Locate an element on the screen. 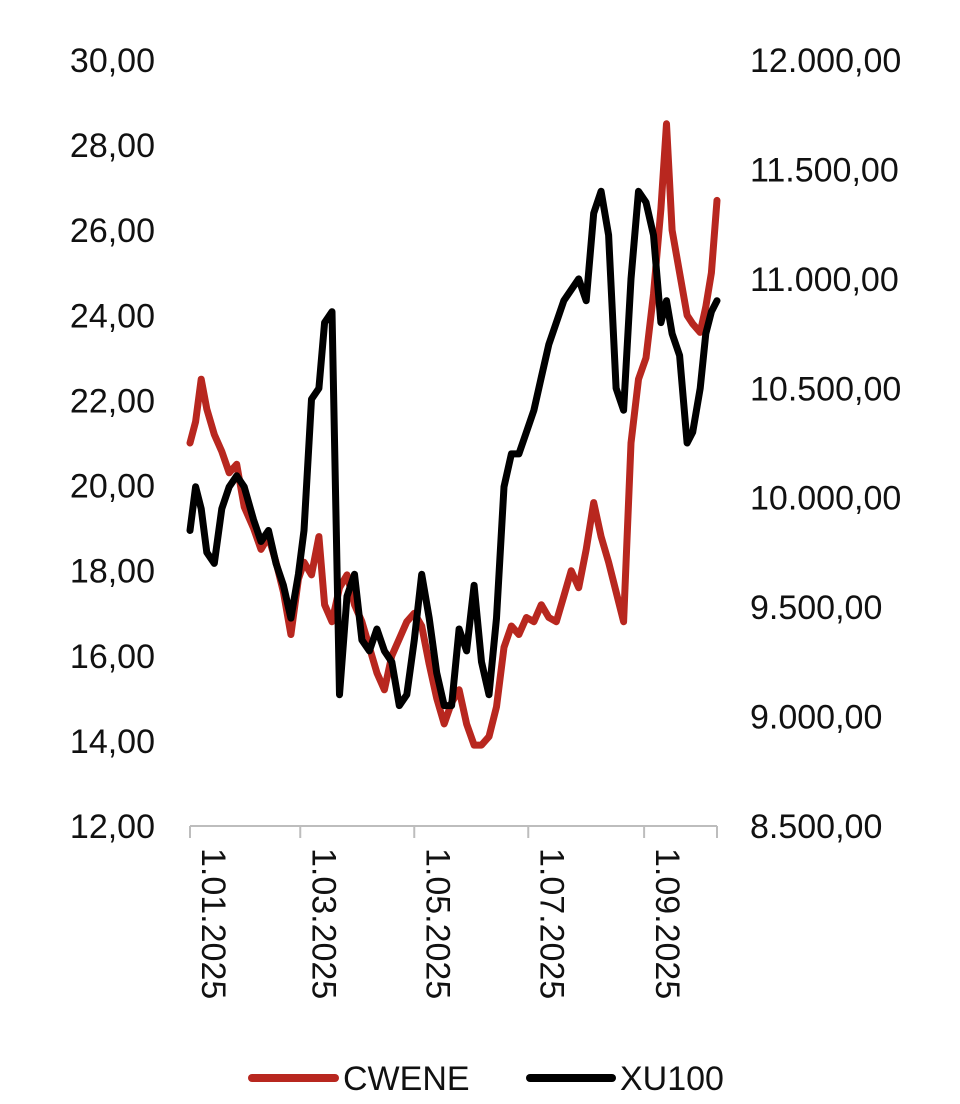 This screenshot has width=960, height=1104. left-y-tick-label: 26,00 is located at coordinates (112, 231).